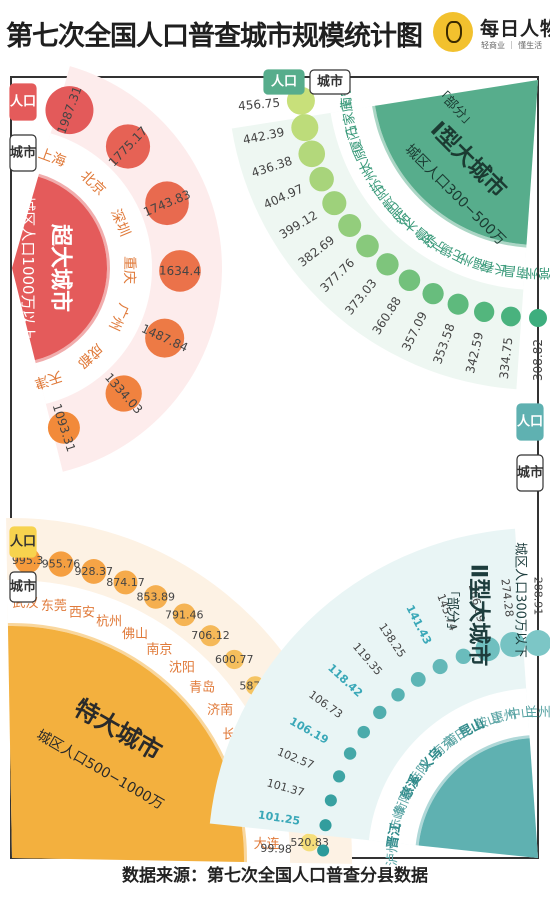 The width and height of the screenshot is (550, 899). I want to click on value-label: 600.77, so click(234, 659).